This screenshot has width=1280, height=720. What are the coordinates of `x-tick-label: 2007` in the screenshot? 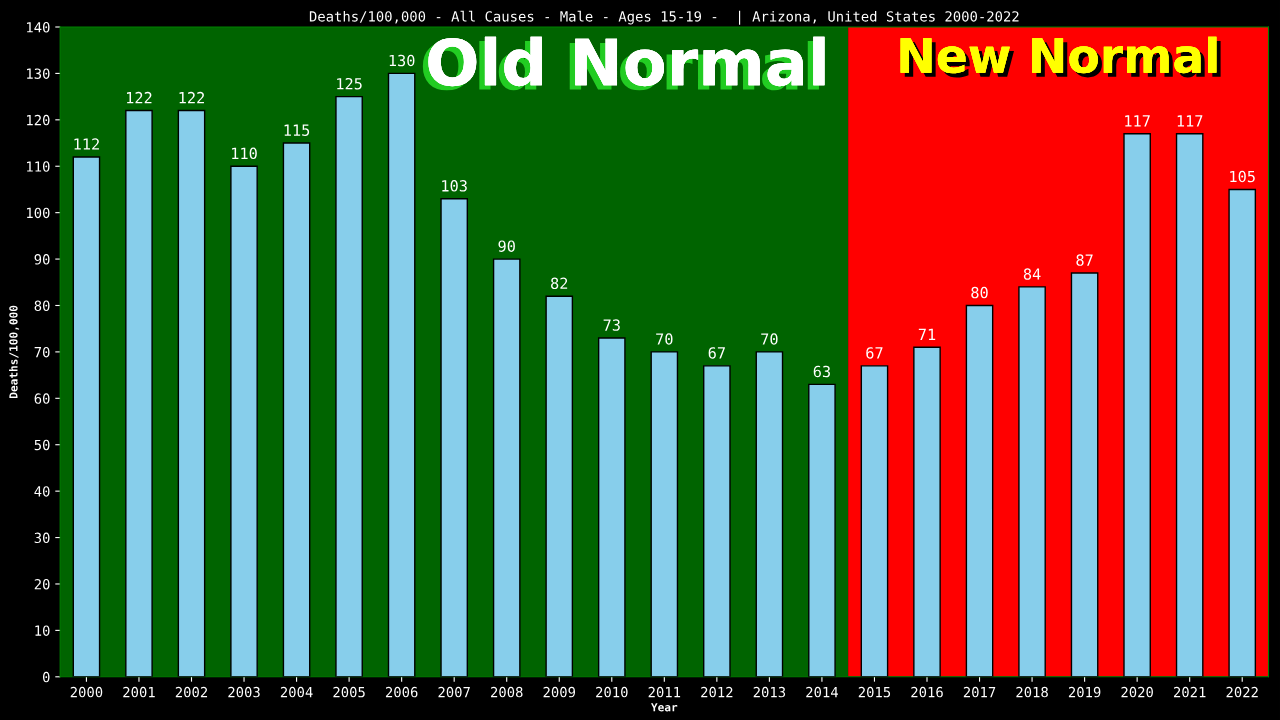 It's located at (454, 692).